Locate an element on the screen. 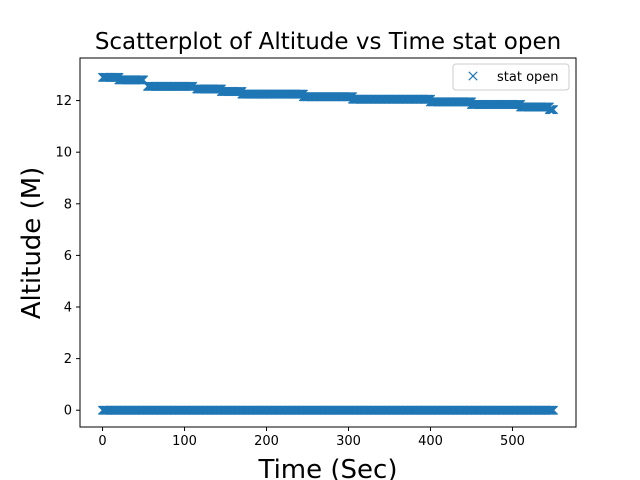  x-tick-label: 300 is located at coordinates (348, 441).